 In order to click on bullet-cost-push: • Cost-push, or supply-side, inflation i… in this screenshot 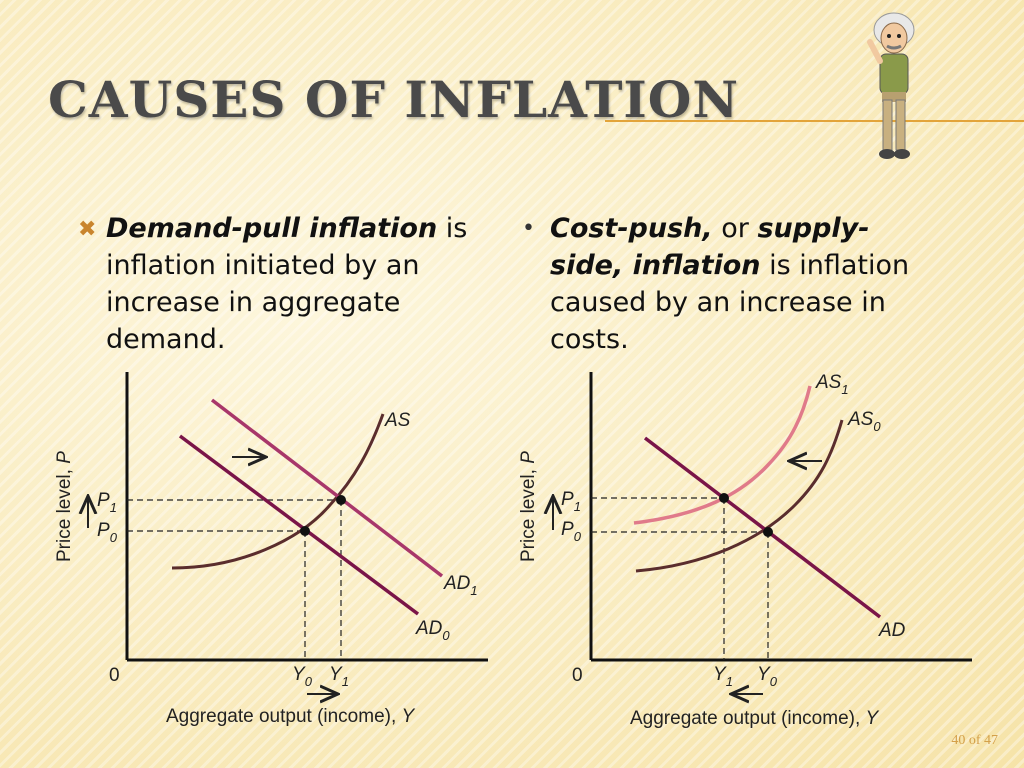, I will do `click(727, 284)`.